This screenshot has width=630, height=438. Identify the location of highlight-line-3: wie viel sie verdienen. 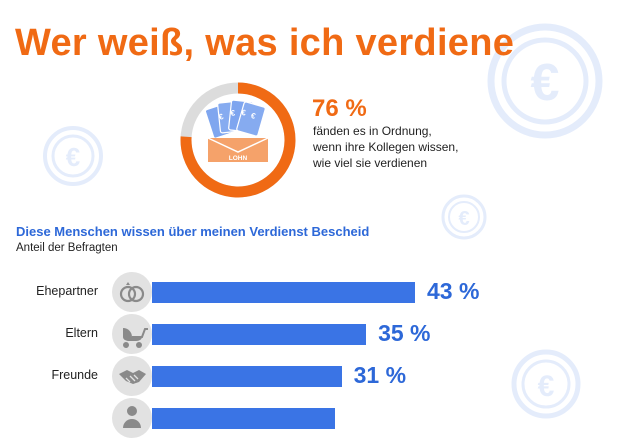
(370, 163).